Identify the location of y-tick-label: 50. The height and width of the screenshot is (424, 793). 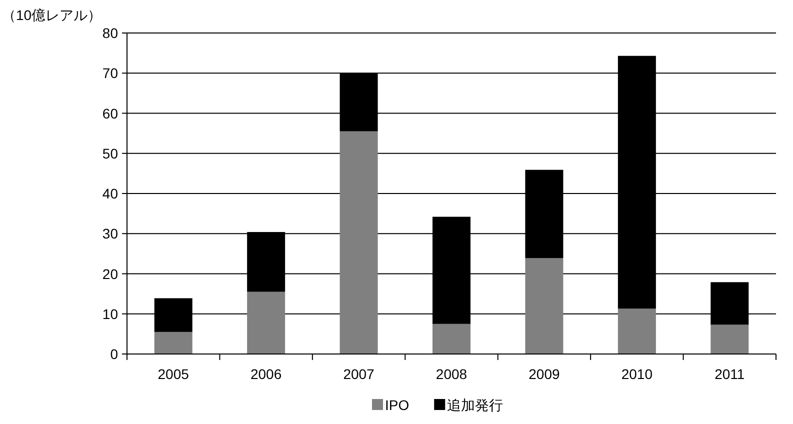
(110, 153).